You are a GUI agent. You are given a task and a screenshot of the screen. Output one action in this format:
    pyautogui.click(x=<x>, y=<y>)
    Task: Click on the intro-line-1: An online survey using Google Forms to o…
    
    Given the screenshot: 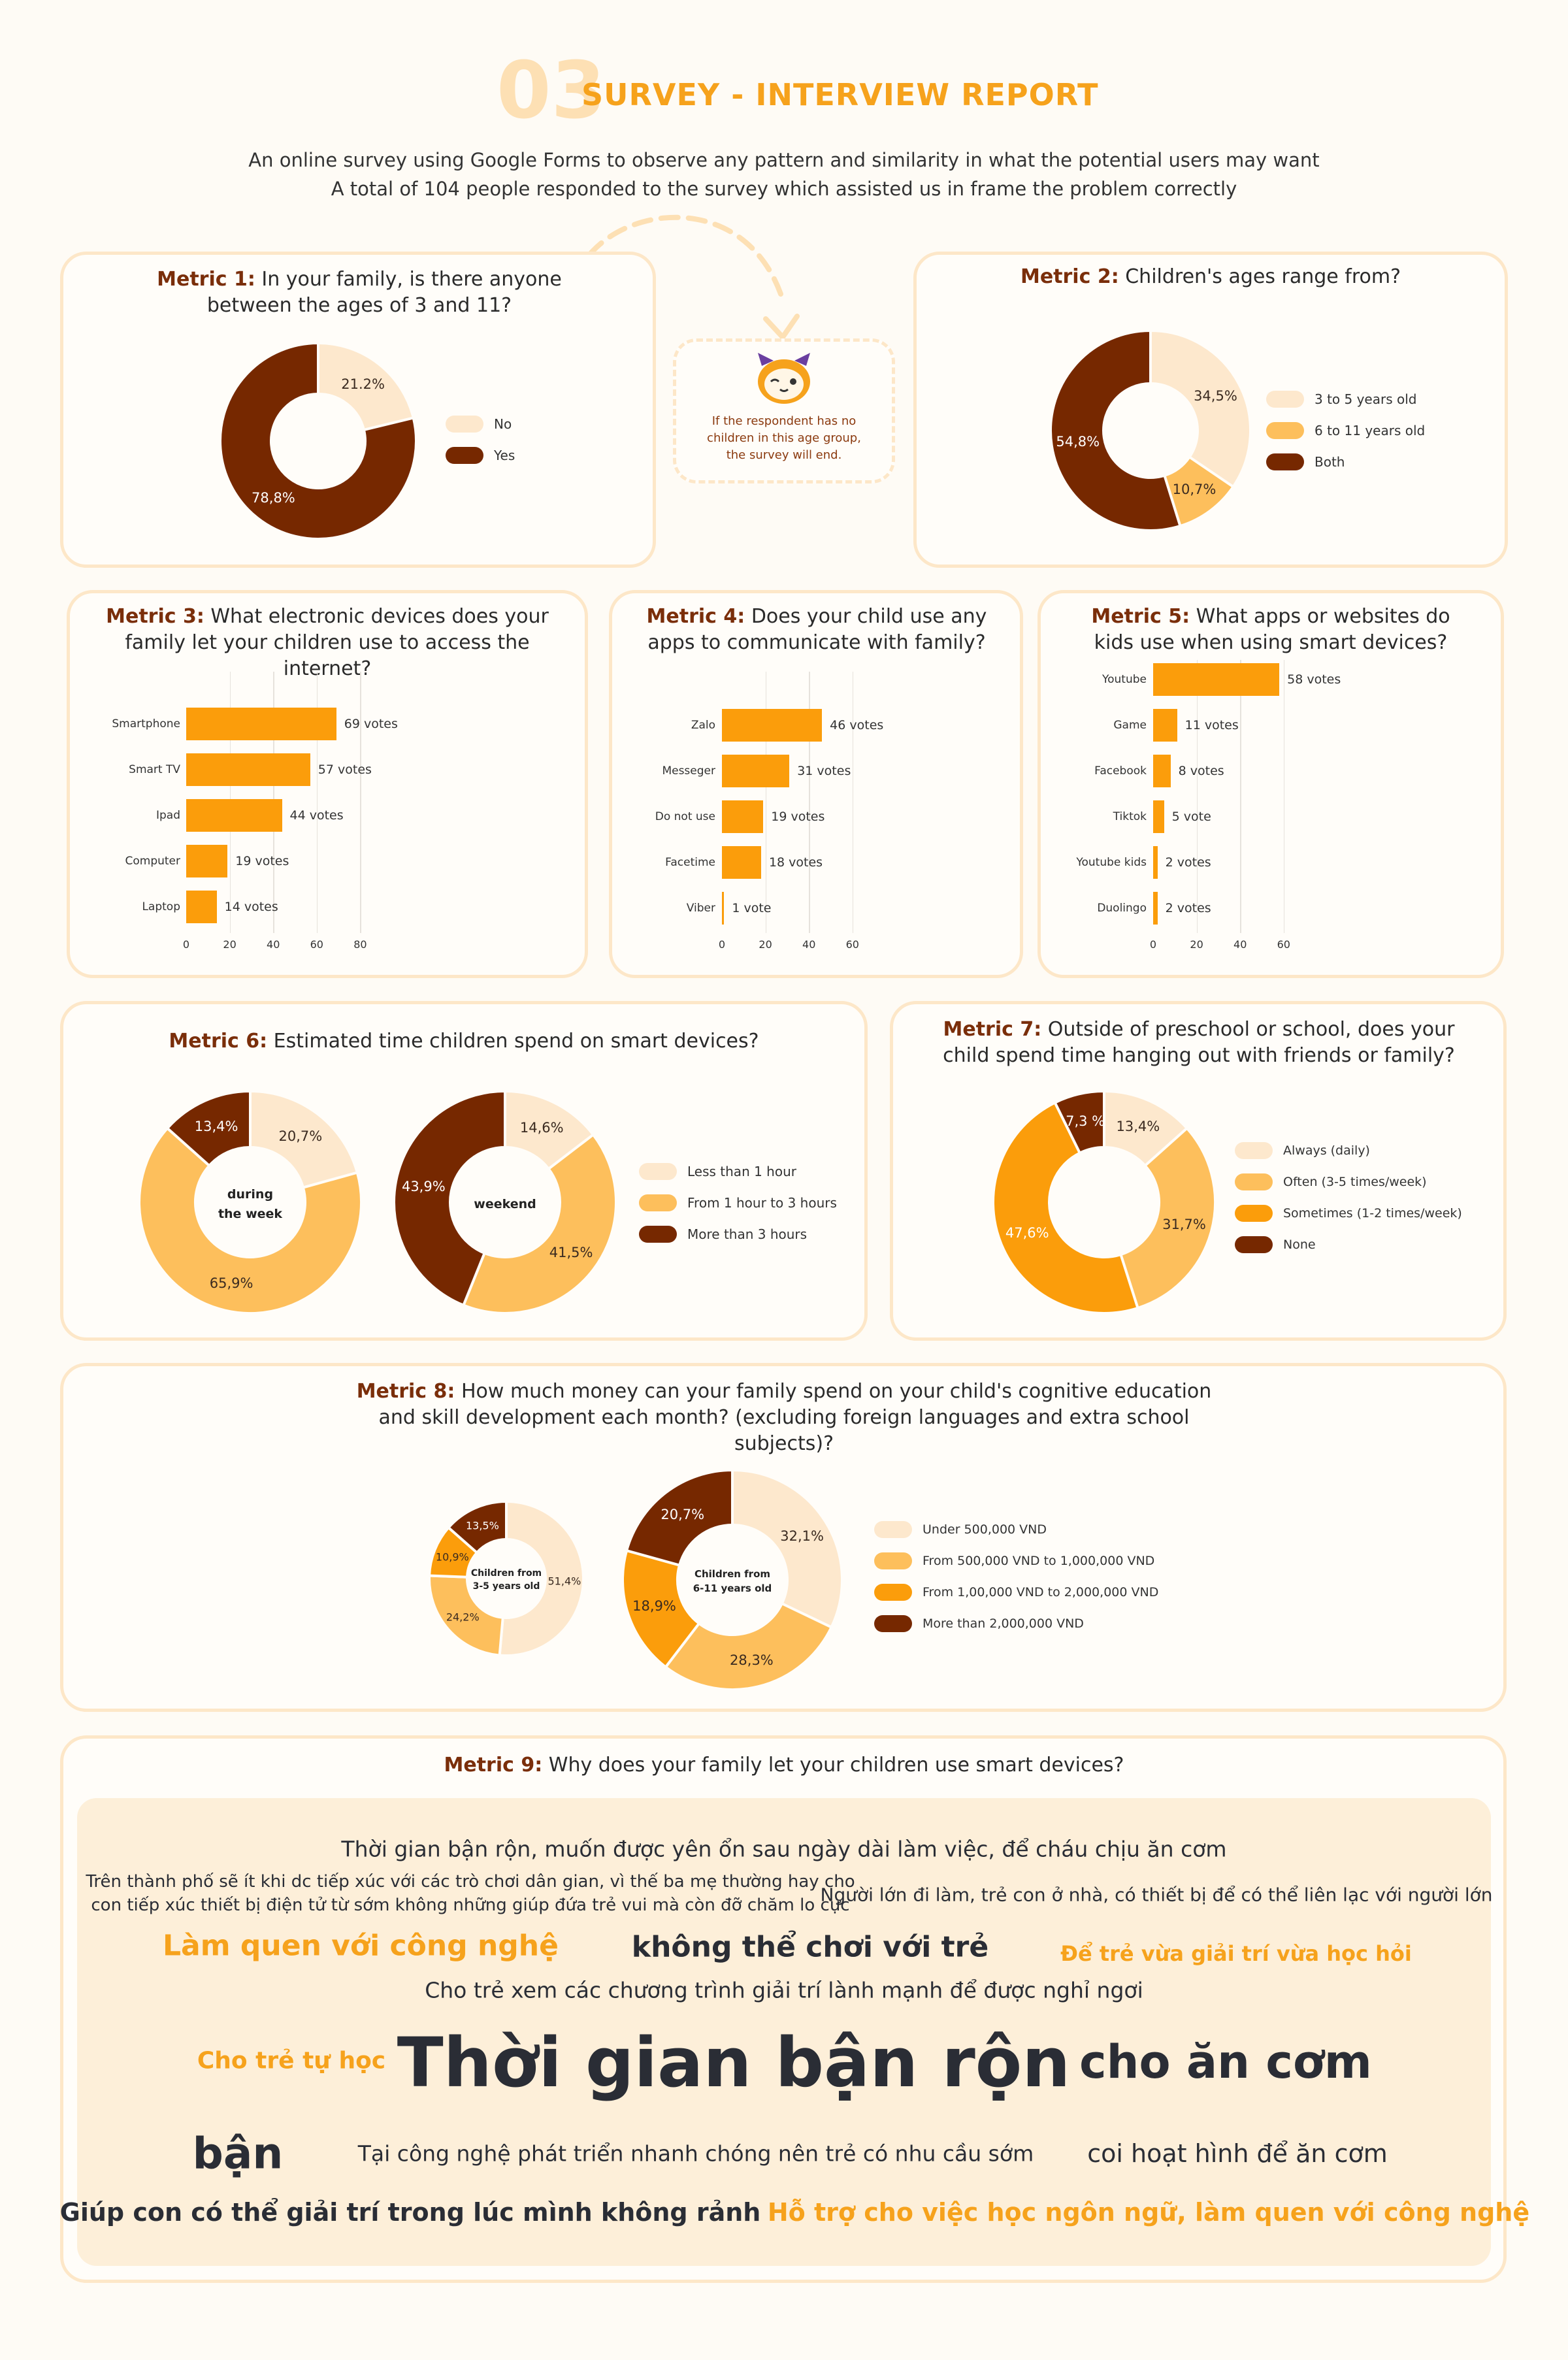 What is the action you would take?
    pyautogui.click(x=784, y=160)
    